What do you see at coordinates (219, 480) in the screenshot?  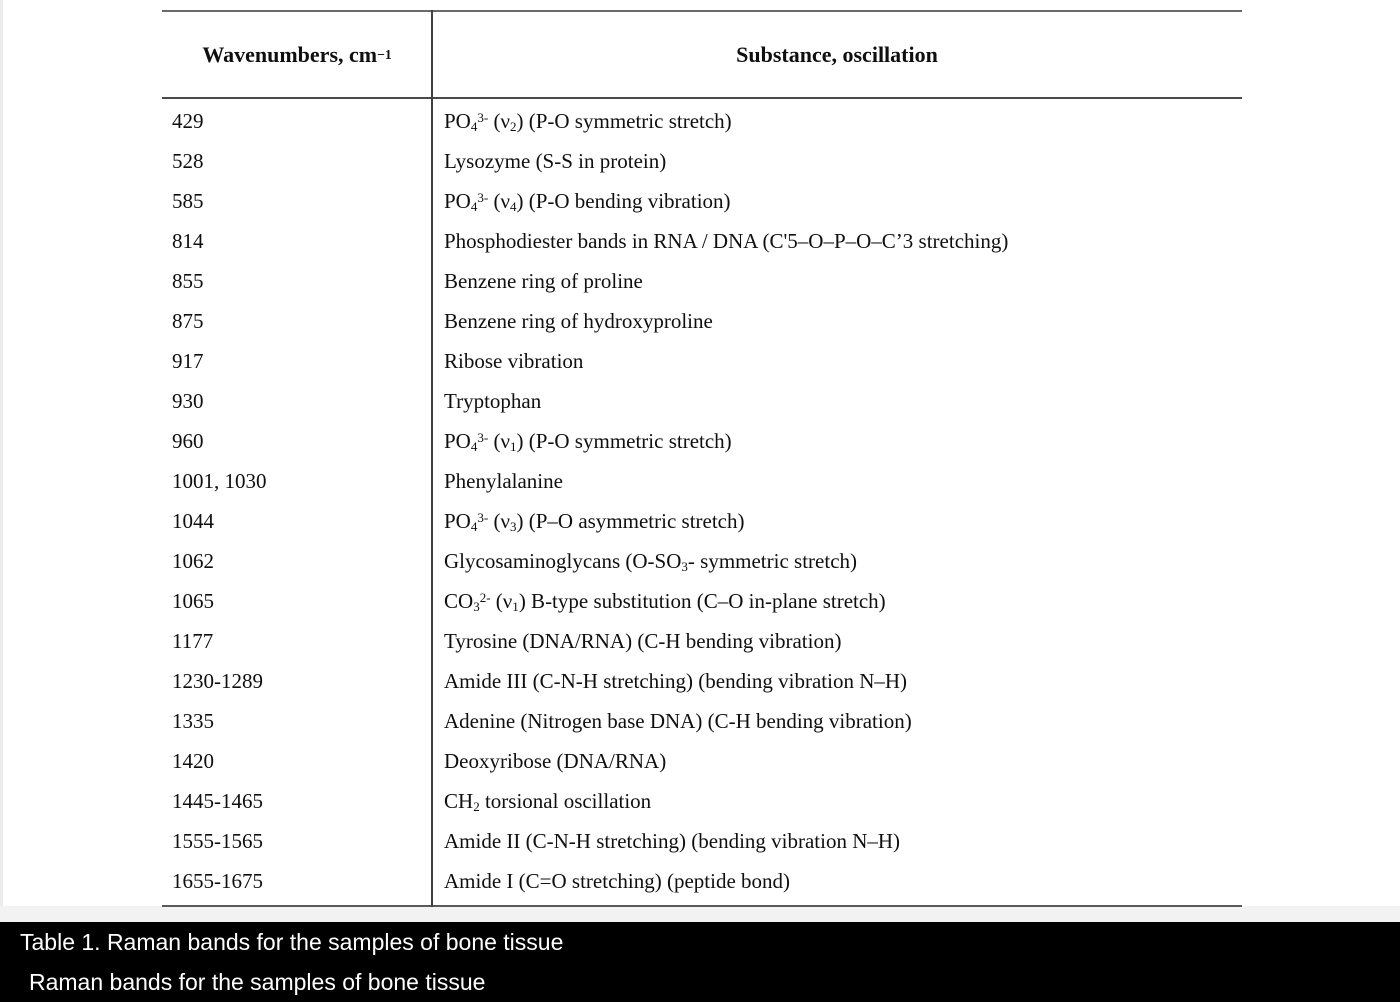 I see `wavenumber-cell: 1001, 1030` at bounding box center [219, 480].